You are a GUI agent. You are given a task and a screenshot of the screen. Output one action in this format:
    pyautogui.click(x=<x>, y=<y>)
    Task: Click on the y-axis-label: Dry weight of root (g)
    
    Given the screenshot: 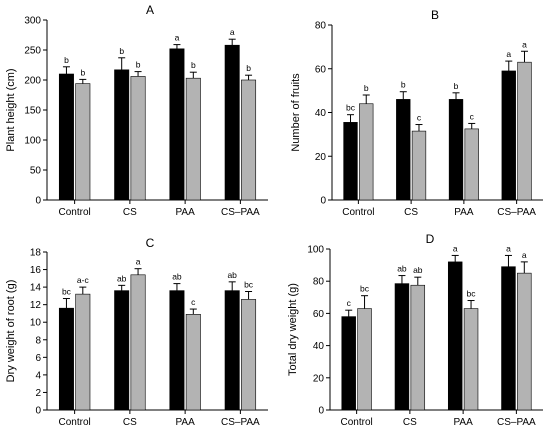 What is the action you would take?
    pyautogui.click(x=11, y=331)
    